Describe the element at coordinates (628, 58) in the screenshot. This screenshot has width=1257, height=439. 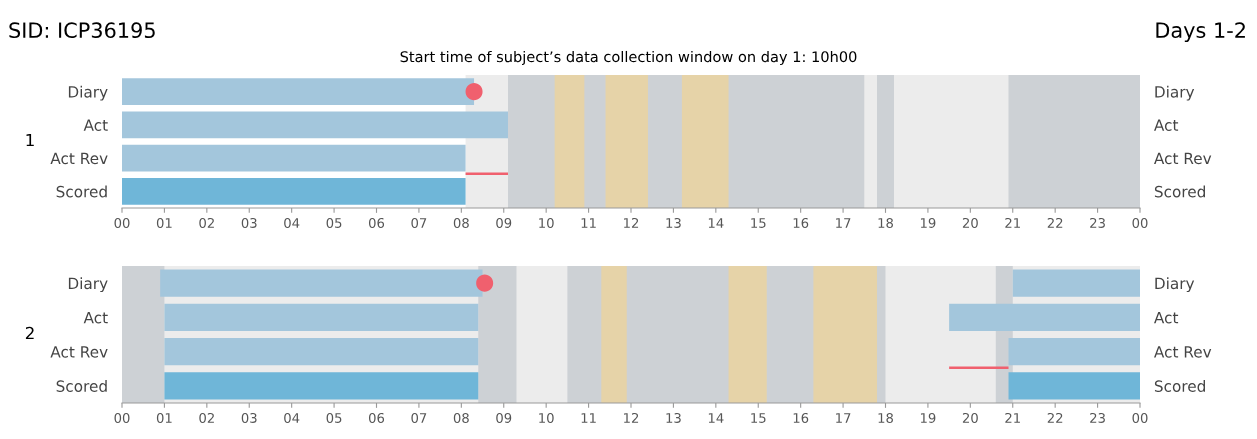
I see `chart-subtitle: Start time of subject’s data collection window on day 1: 10h00` at that location.